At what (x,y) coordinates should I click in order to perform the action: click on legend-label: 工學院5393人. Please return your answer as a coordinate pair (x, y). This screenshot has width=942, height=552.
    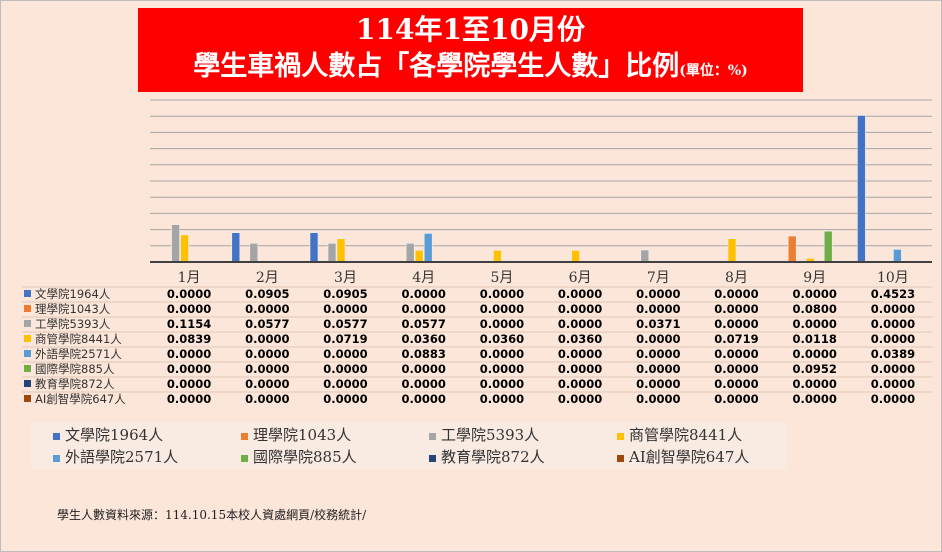
    Looking at the image, I should click on (490, 435).